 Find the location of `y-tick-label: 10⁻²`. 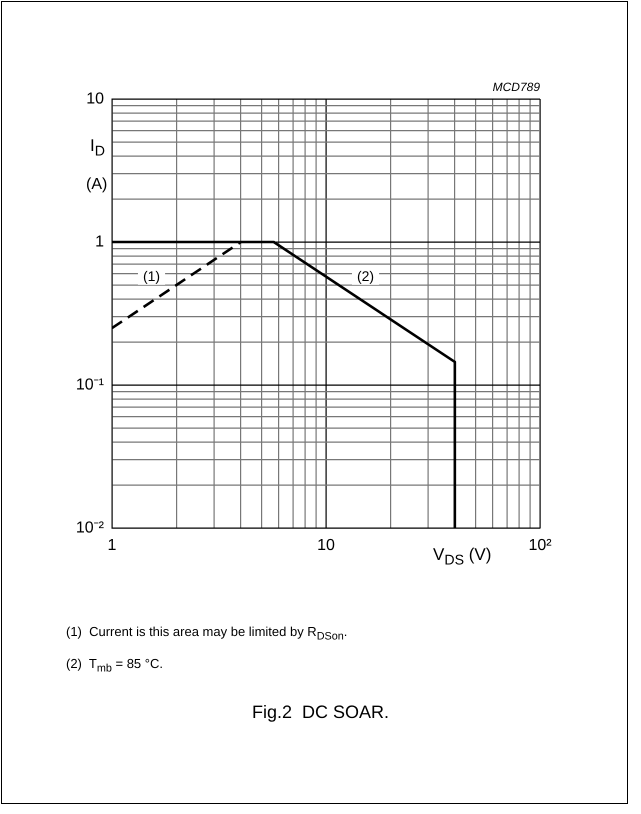

y-tick-label: 10⁻² is located at coordinates (90, 527).